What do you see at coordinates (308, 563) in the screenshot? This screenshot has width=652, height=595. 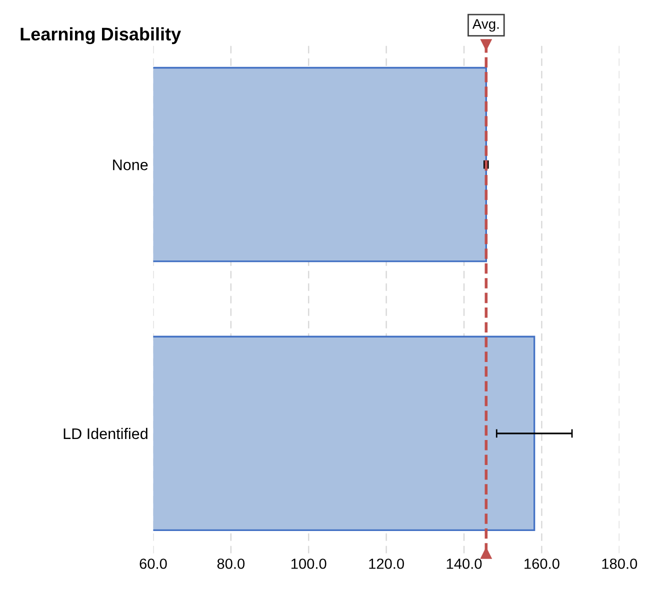 I see `x-tick-label: 100.0` at bounding box center [308, 563].